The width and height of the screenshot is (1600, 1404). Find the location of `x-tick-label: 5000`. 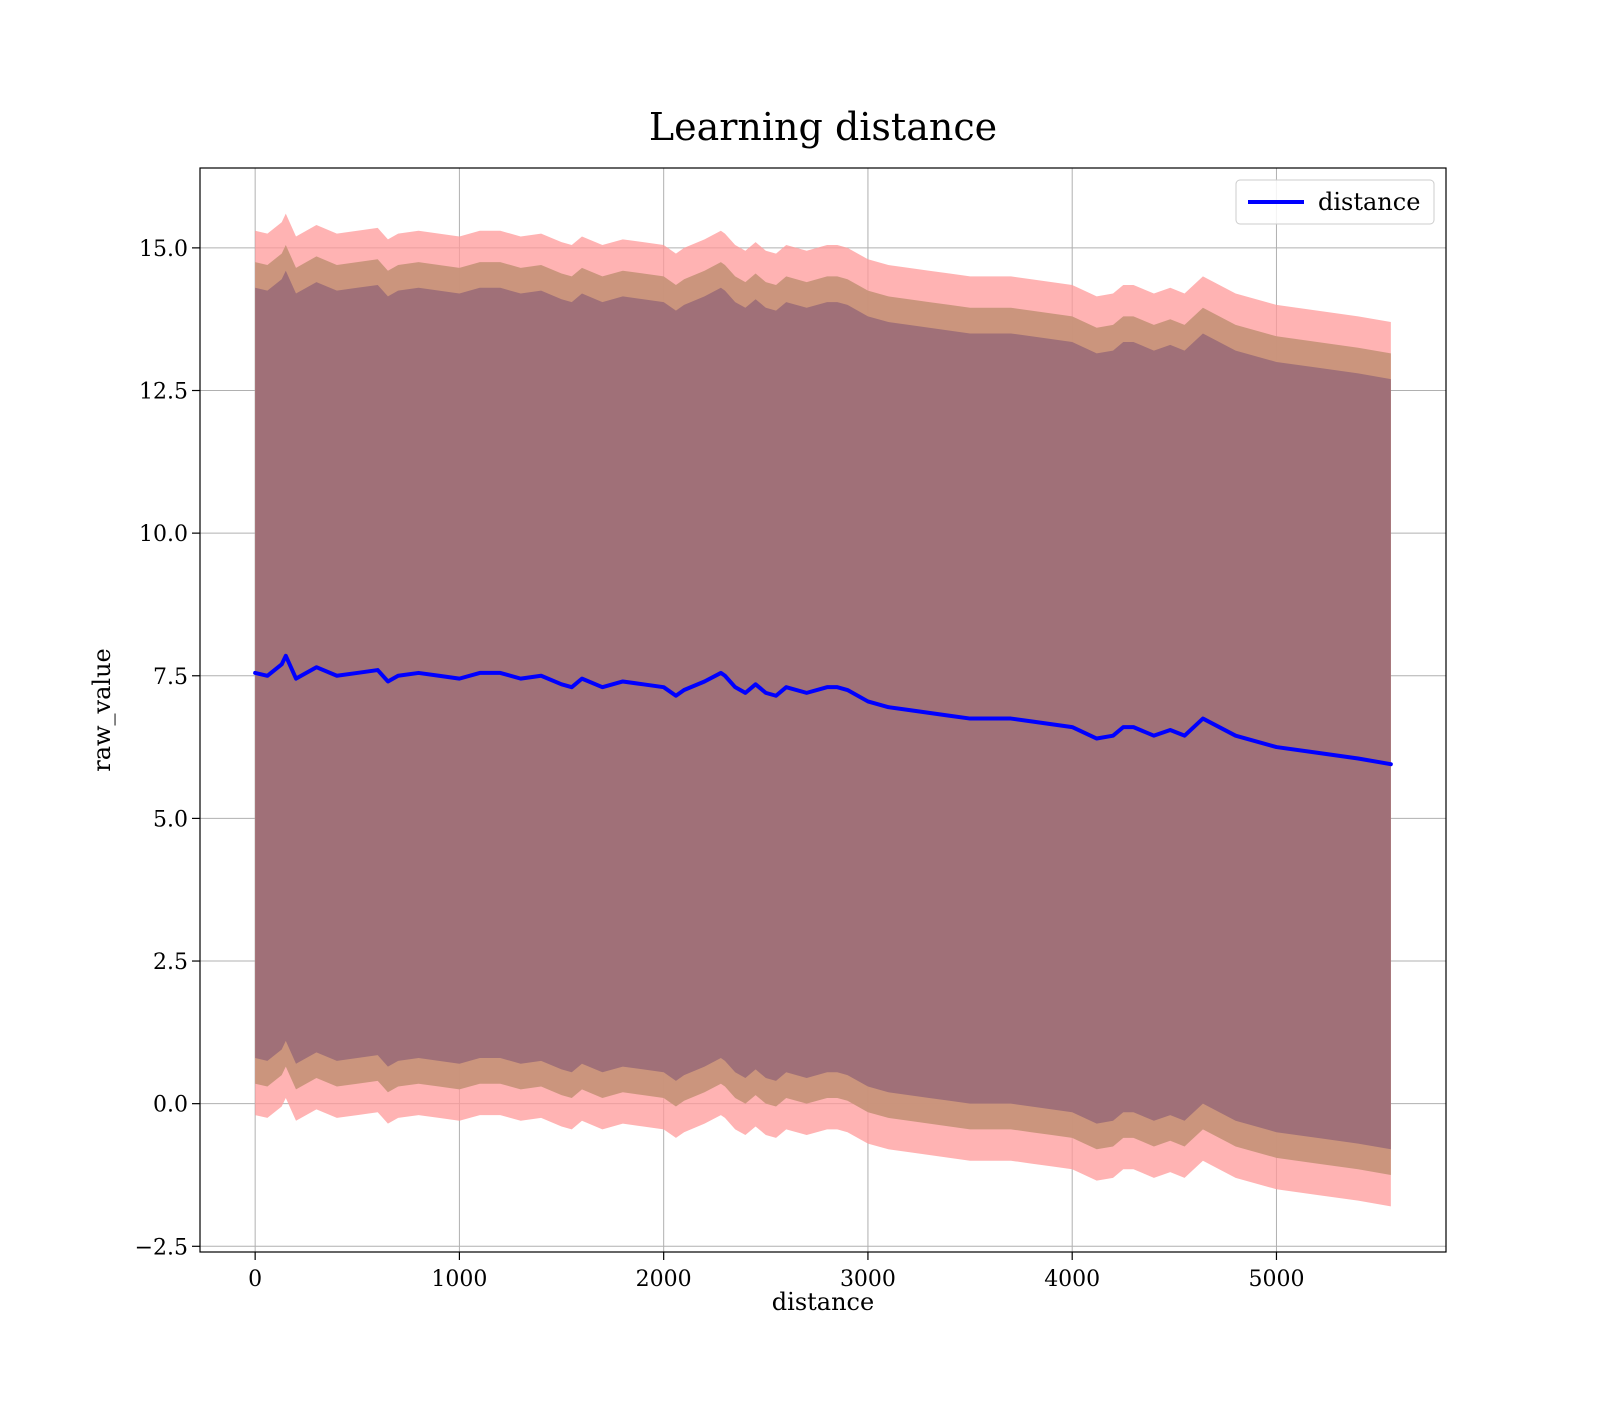

x-tick-label: 5000 is located at coordinates (1276, 1279).